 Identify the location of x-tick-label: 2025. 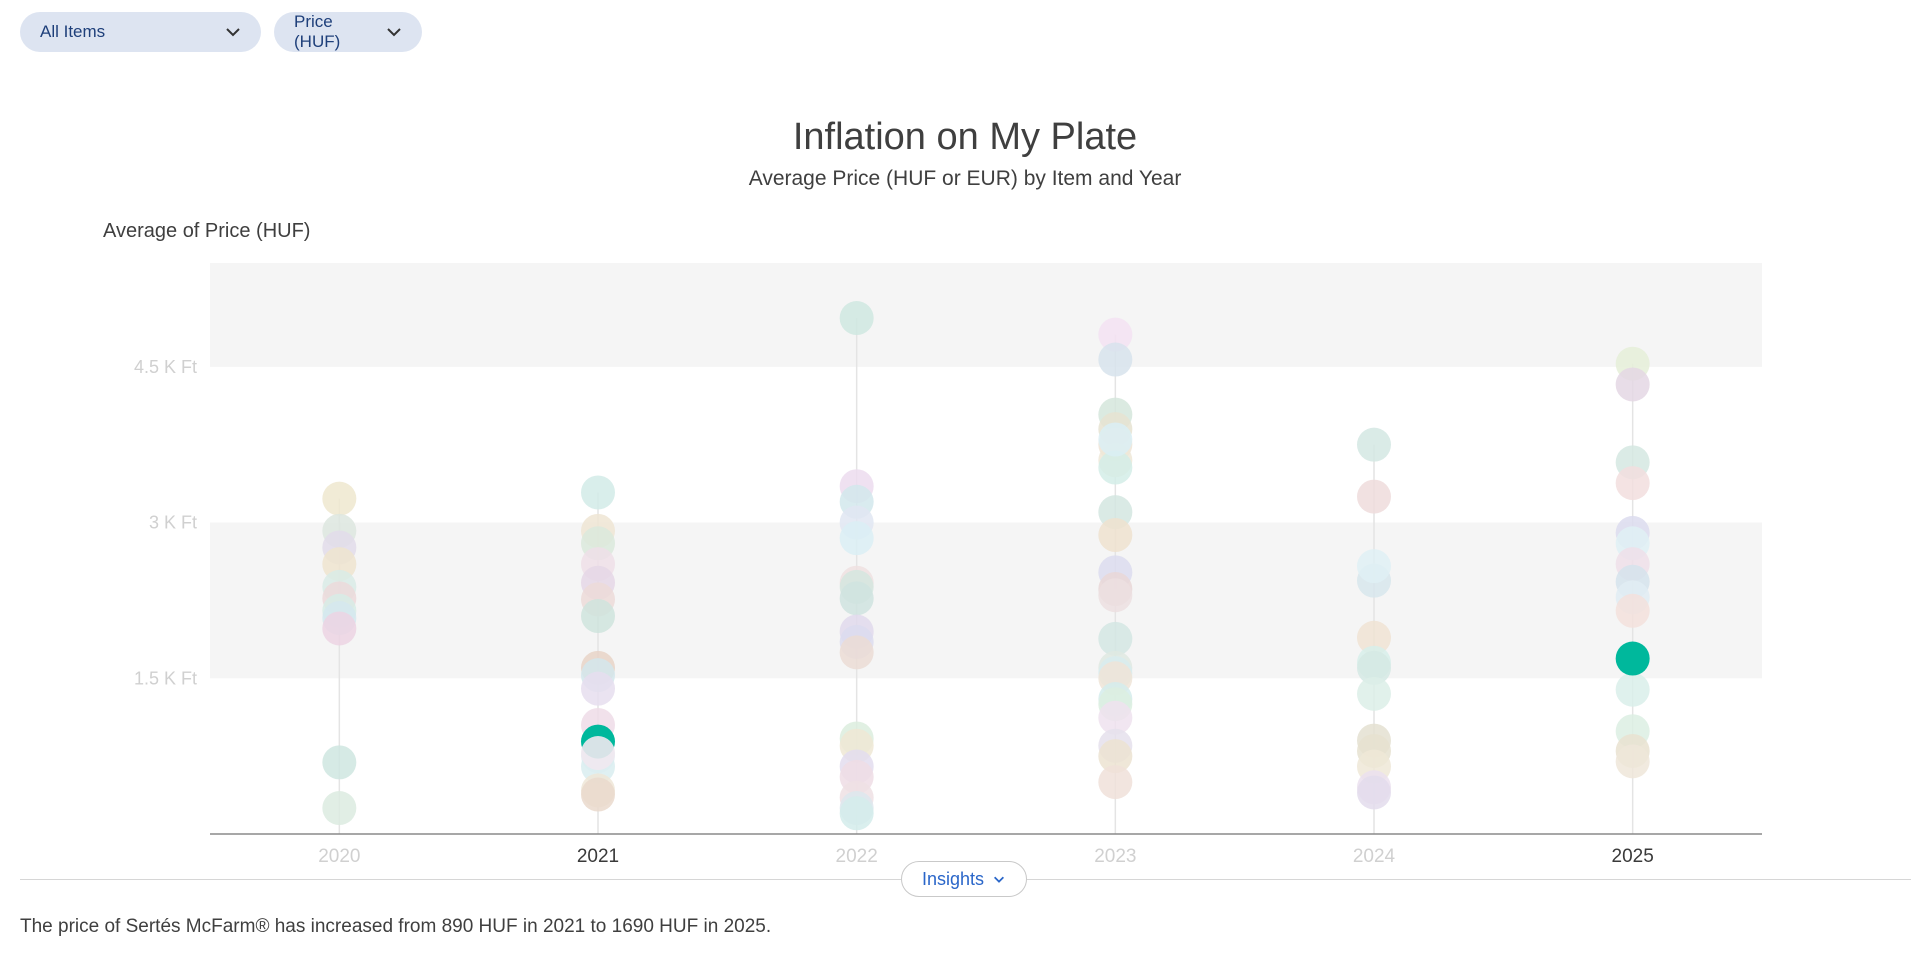
(1633, 856).